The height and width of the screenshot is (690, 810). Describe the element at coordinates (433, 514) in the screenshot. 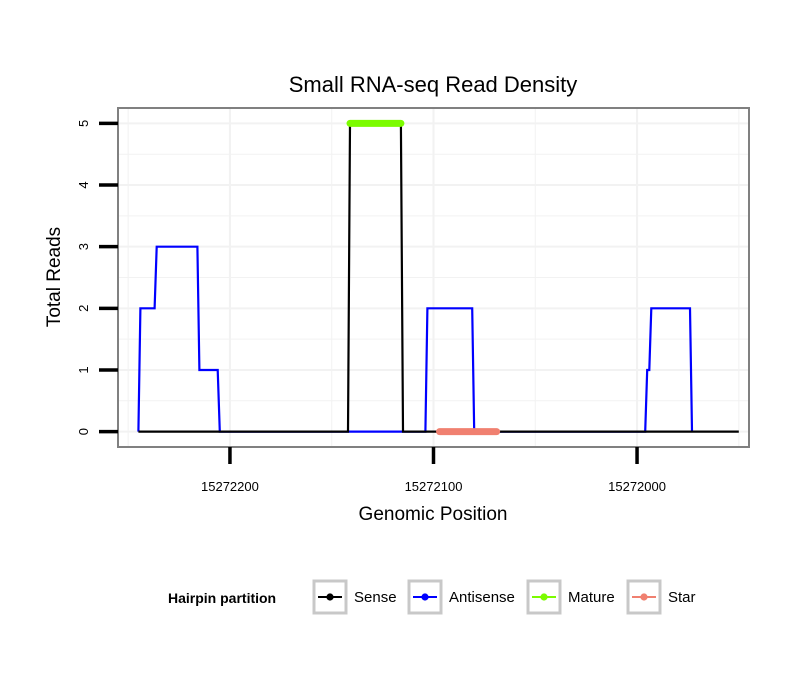

I see `x-axis-title: Genomic Position` at that location.